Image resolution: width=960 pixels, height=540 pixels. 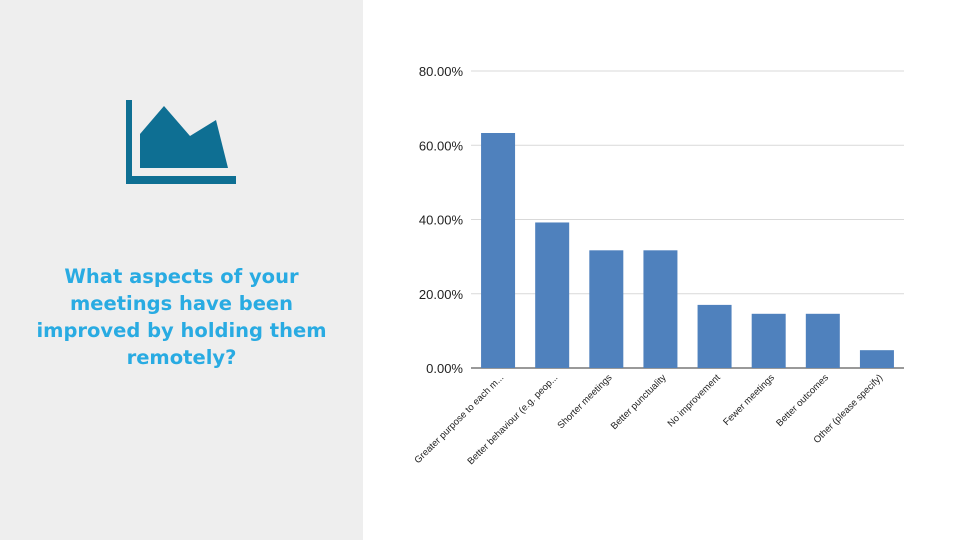 I want to click on y-axis-tick-labels: 0.00% 20.00% 40.00% 60.00% 80.00%, so click(x=441, y=220).